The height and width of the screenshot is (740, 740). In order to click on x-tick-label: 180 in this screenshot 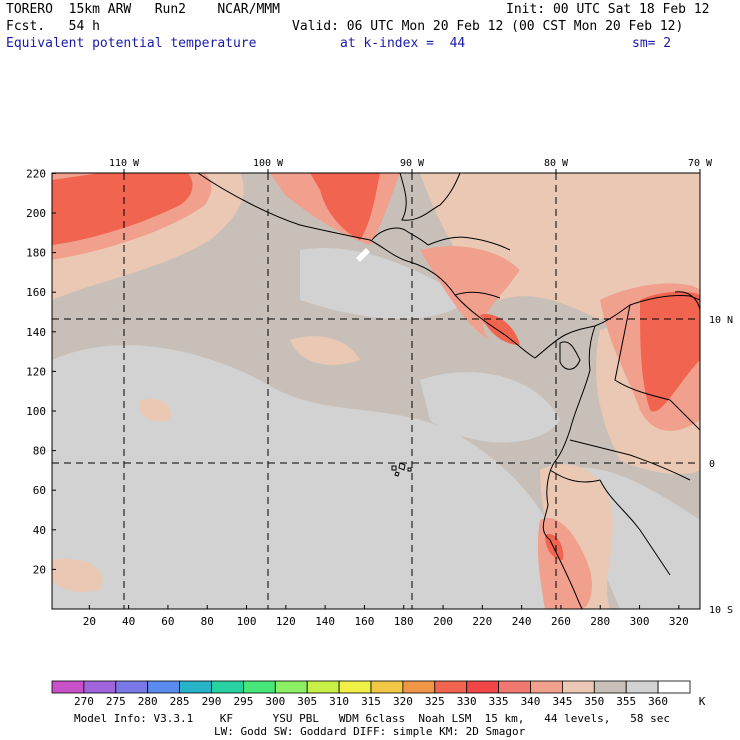, I will do `click(404, 621)`.